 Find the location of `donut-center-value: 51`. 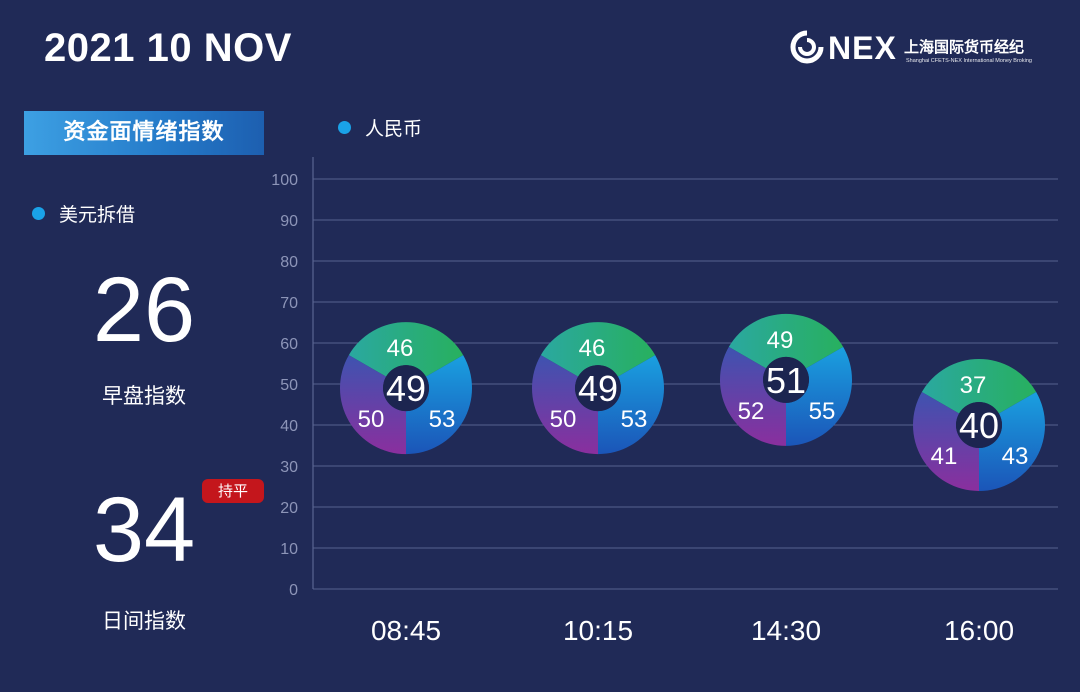

donut-center-value: 51 is located at coordinates (786, 380).